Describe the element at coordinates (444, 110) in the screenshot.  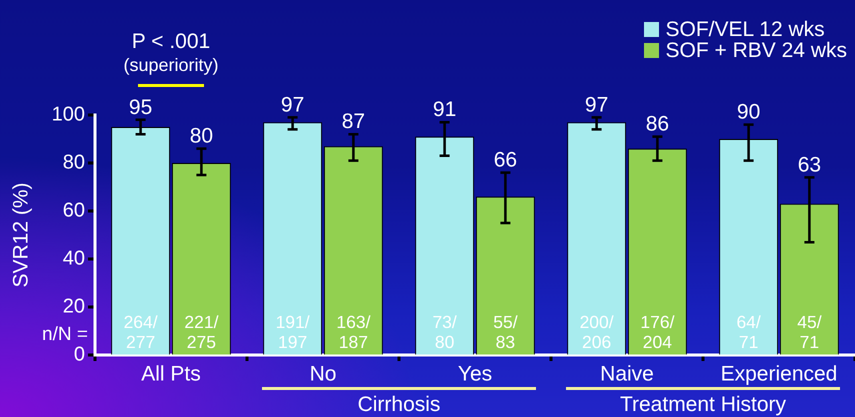
I see `data-label: 91` at that location.